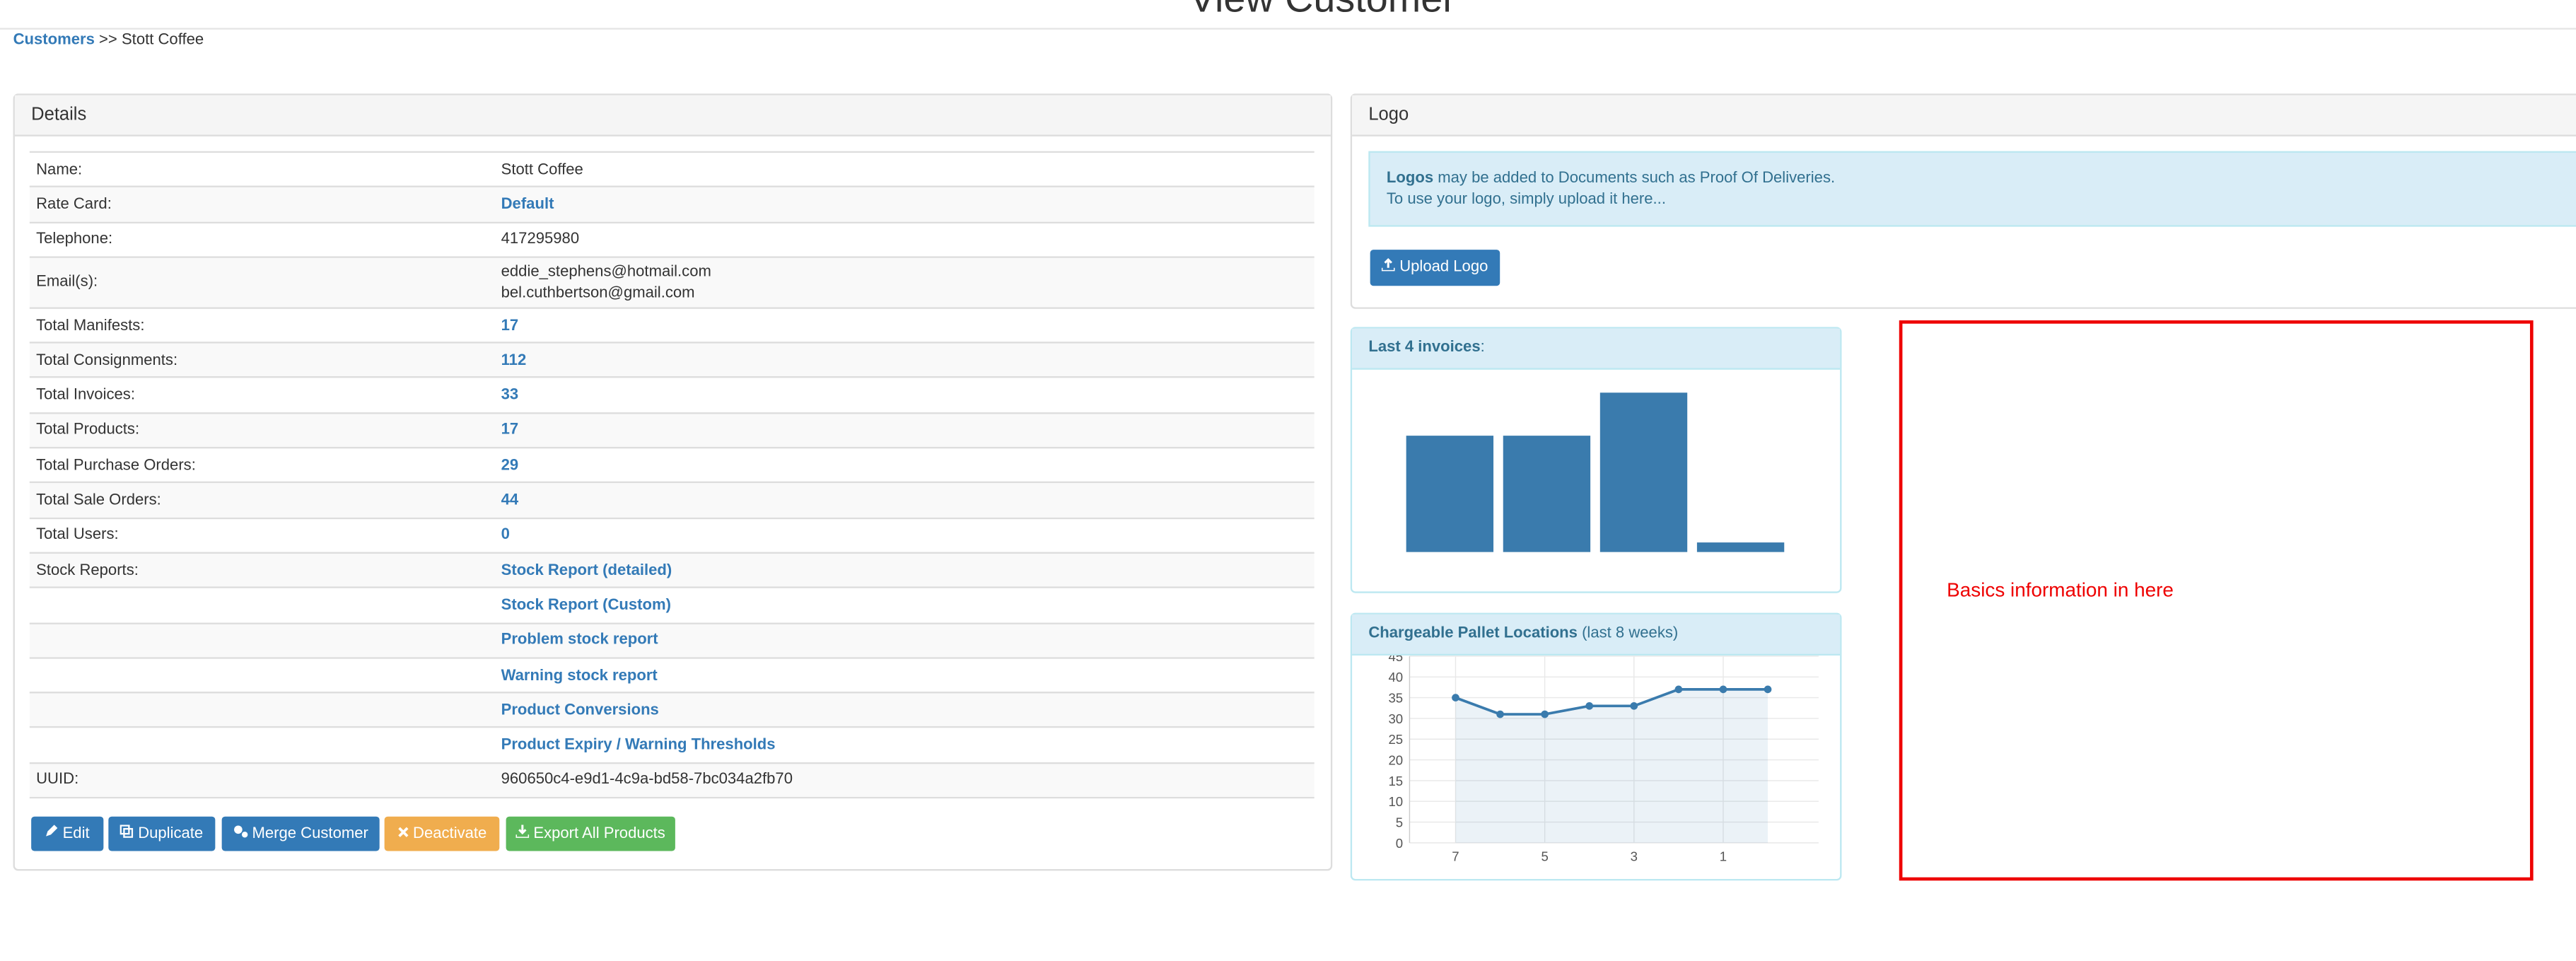 This screenshot has width=2576, height=961. I want to click on value-link: Product Expiry / Warning Thresholds, so click(638, 745).